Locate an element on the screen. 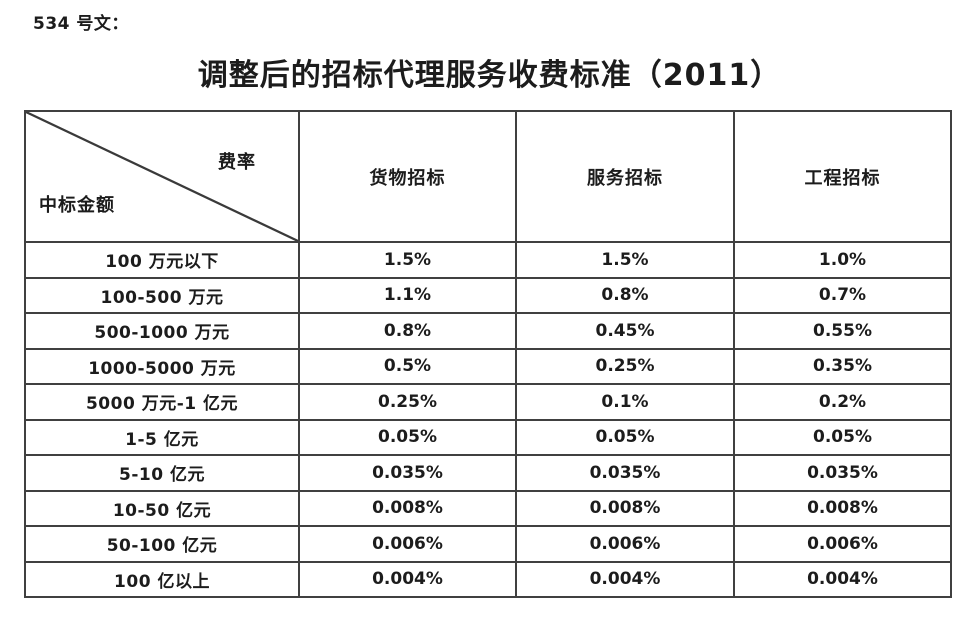 The width and height of the screenshot is (979, 629). table-row: 5-10 亿元 0.035% 0.035% 0.035% is located at coordinates (488, 473).